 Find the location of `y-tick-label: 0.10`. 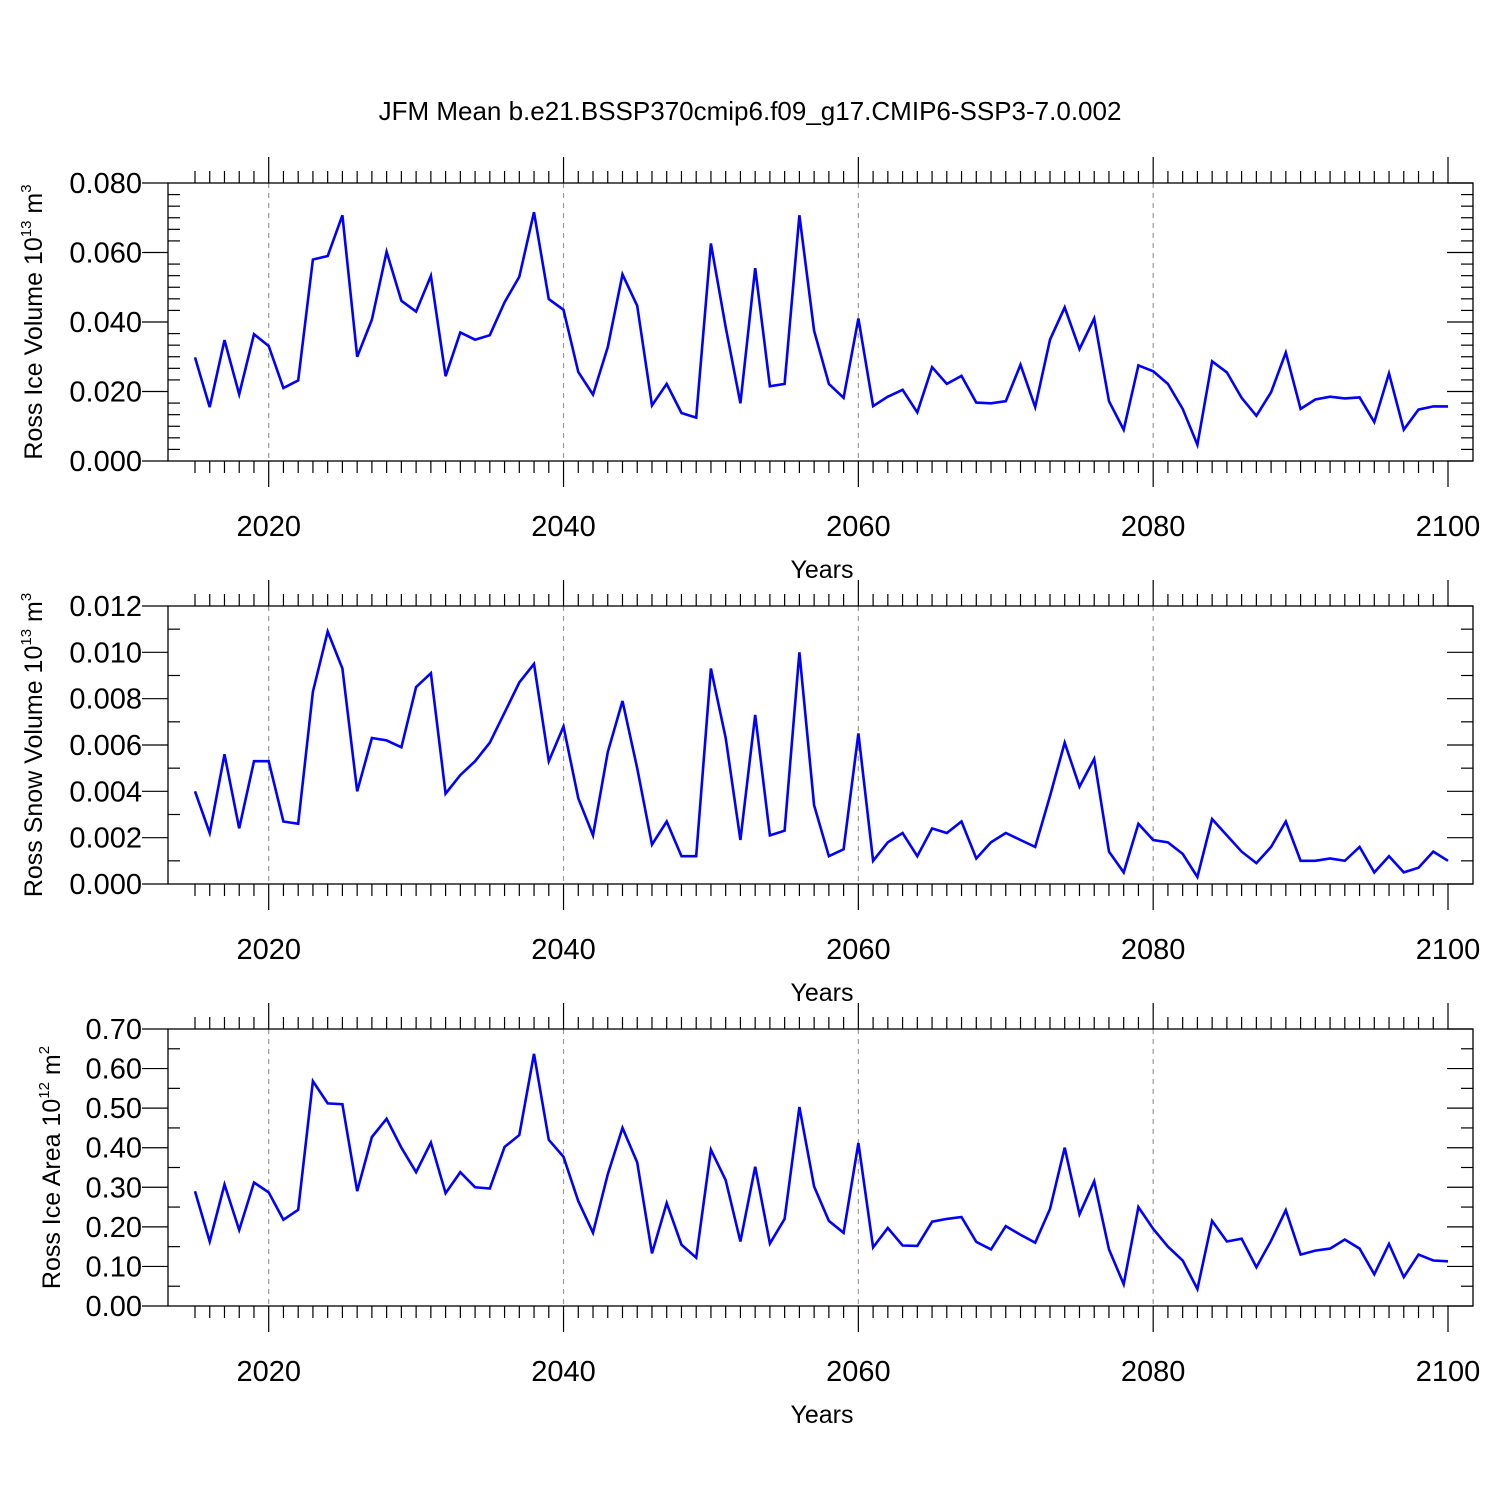

y-tick-label: 0.10 is located at coordinates (114, 1267).